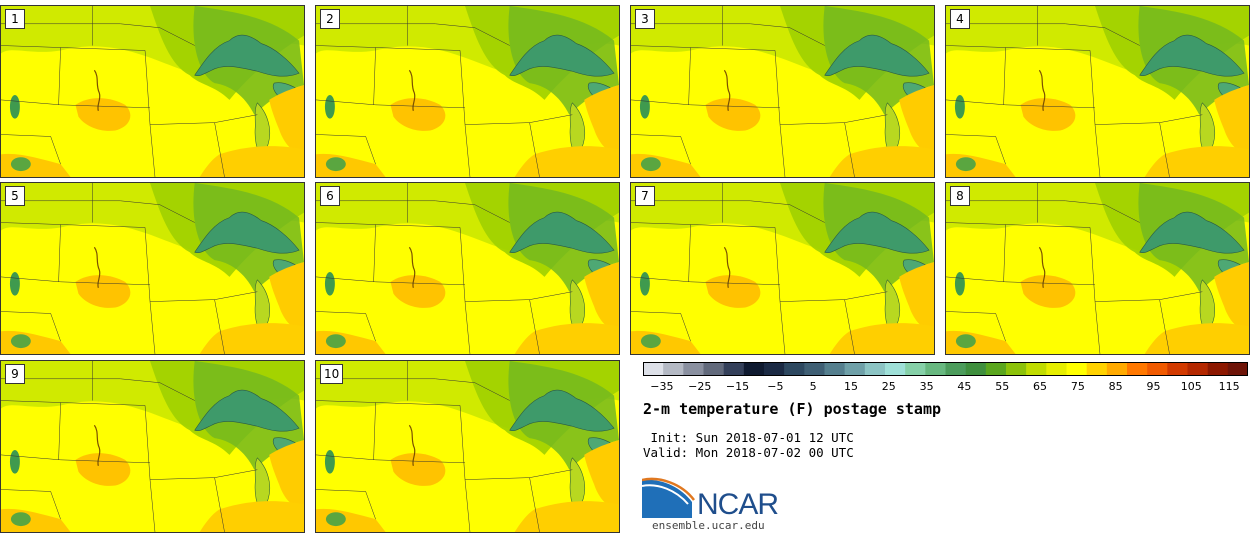 The height and width of the screenshot is (533, 1260). I want to click on website-label: ensemble.ucar.edu, so click(708, 525).